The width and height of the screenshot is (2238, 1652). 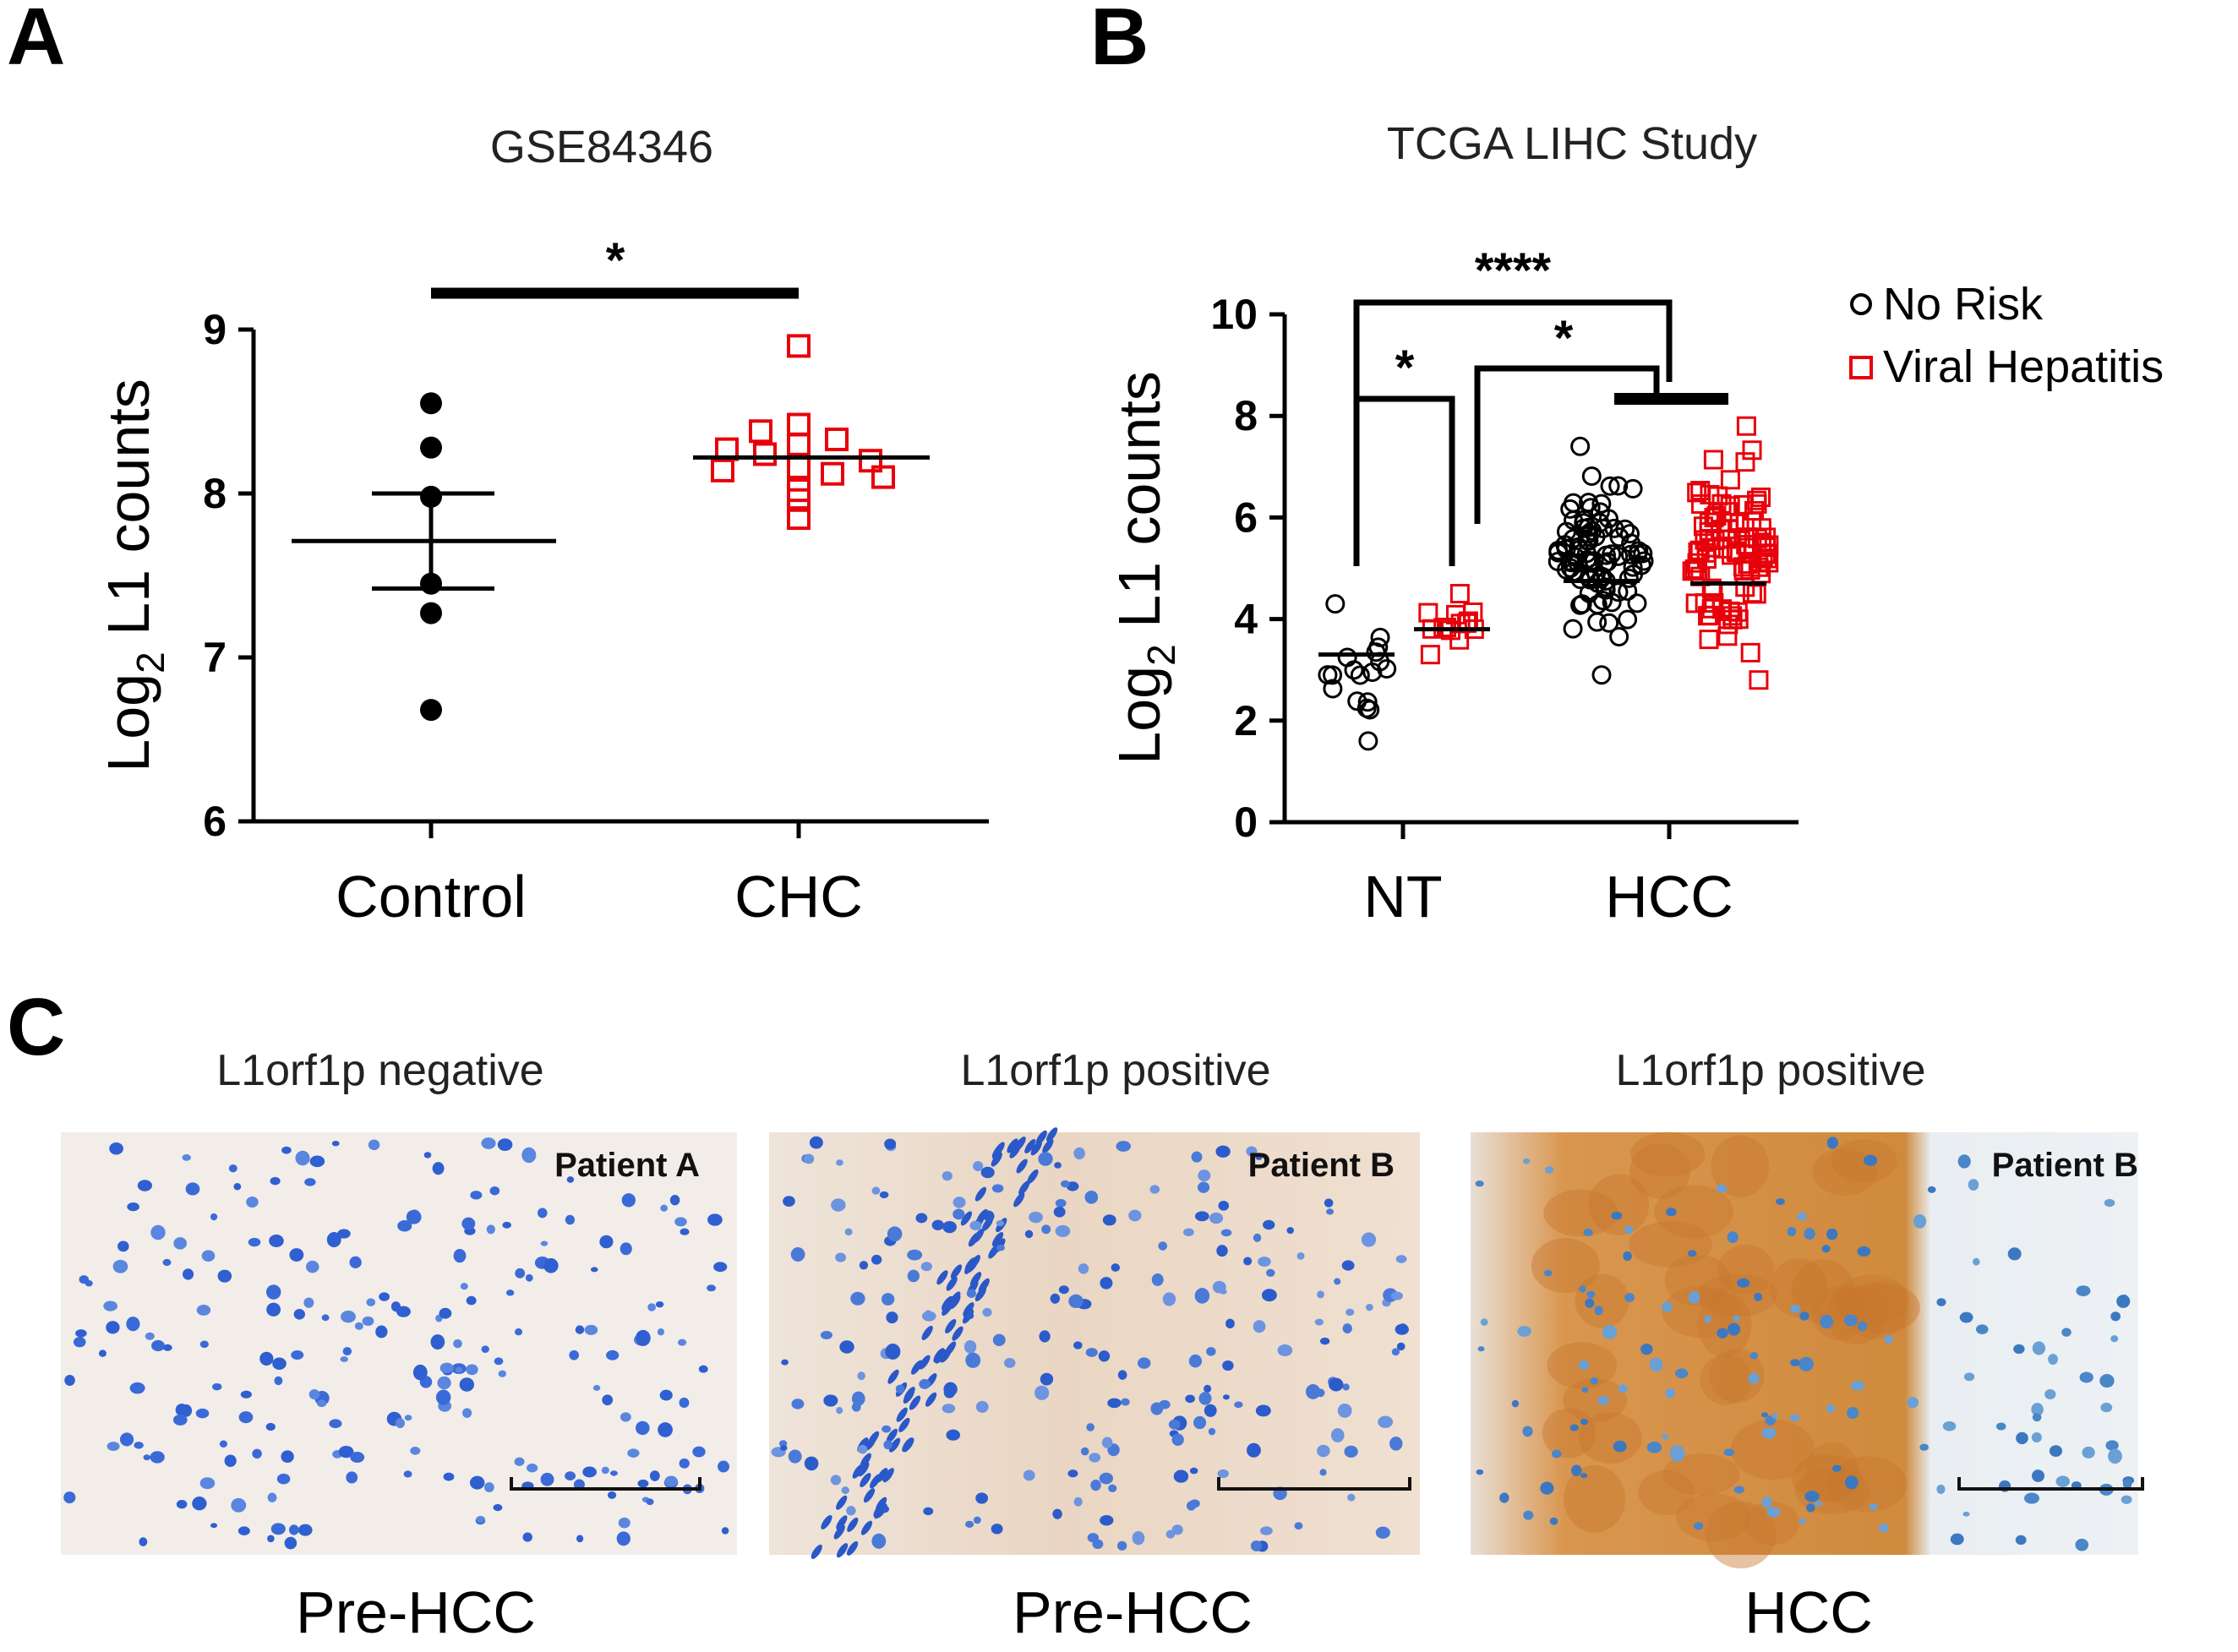 I want to click on chart-b-y-tick-label: 4, so click(x=1246, y=619).